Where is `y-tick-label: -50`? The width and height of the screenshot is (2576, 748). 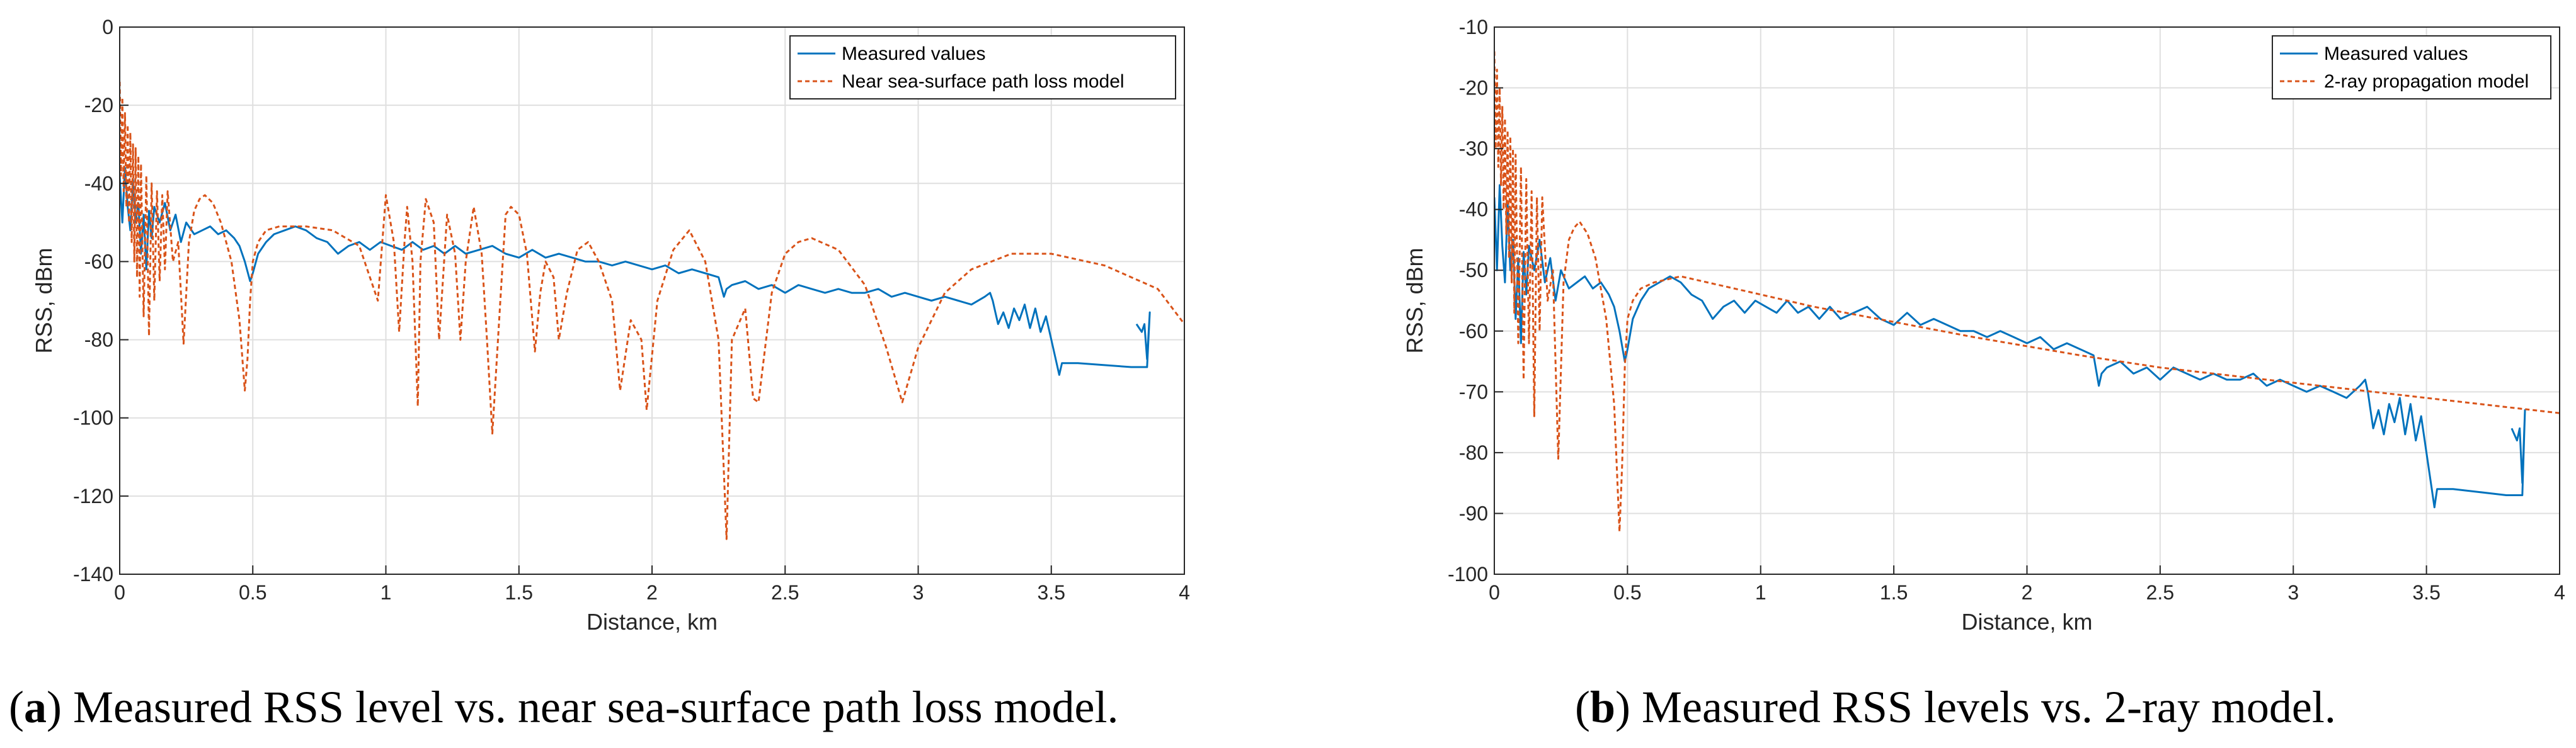 y-tick-label: -50 is located at coordinates (1473, 270).